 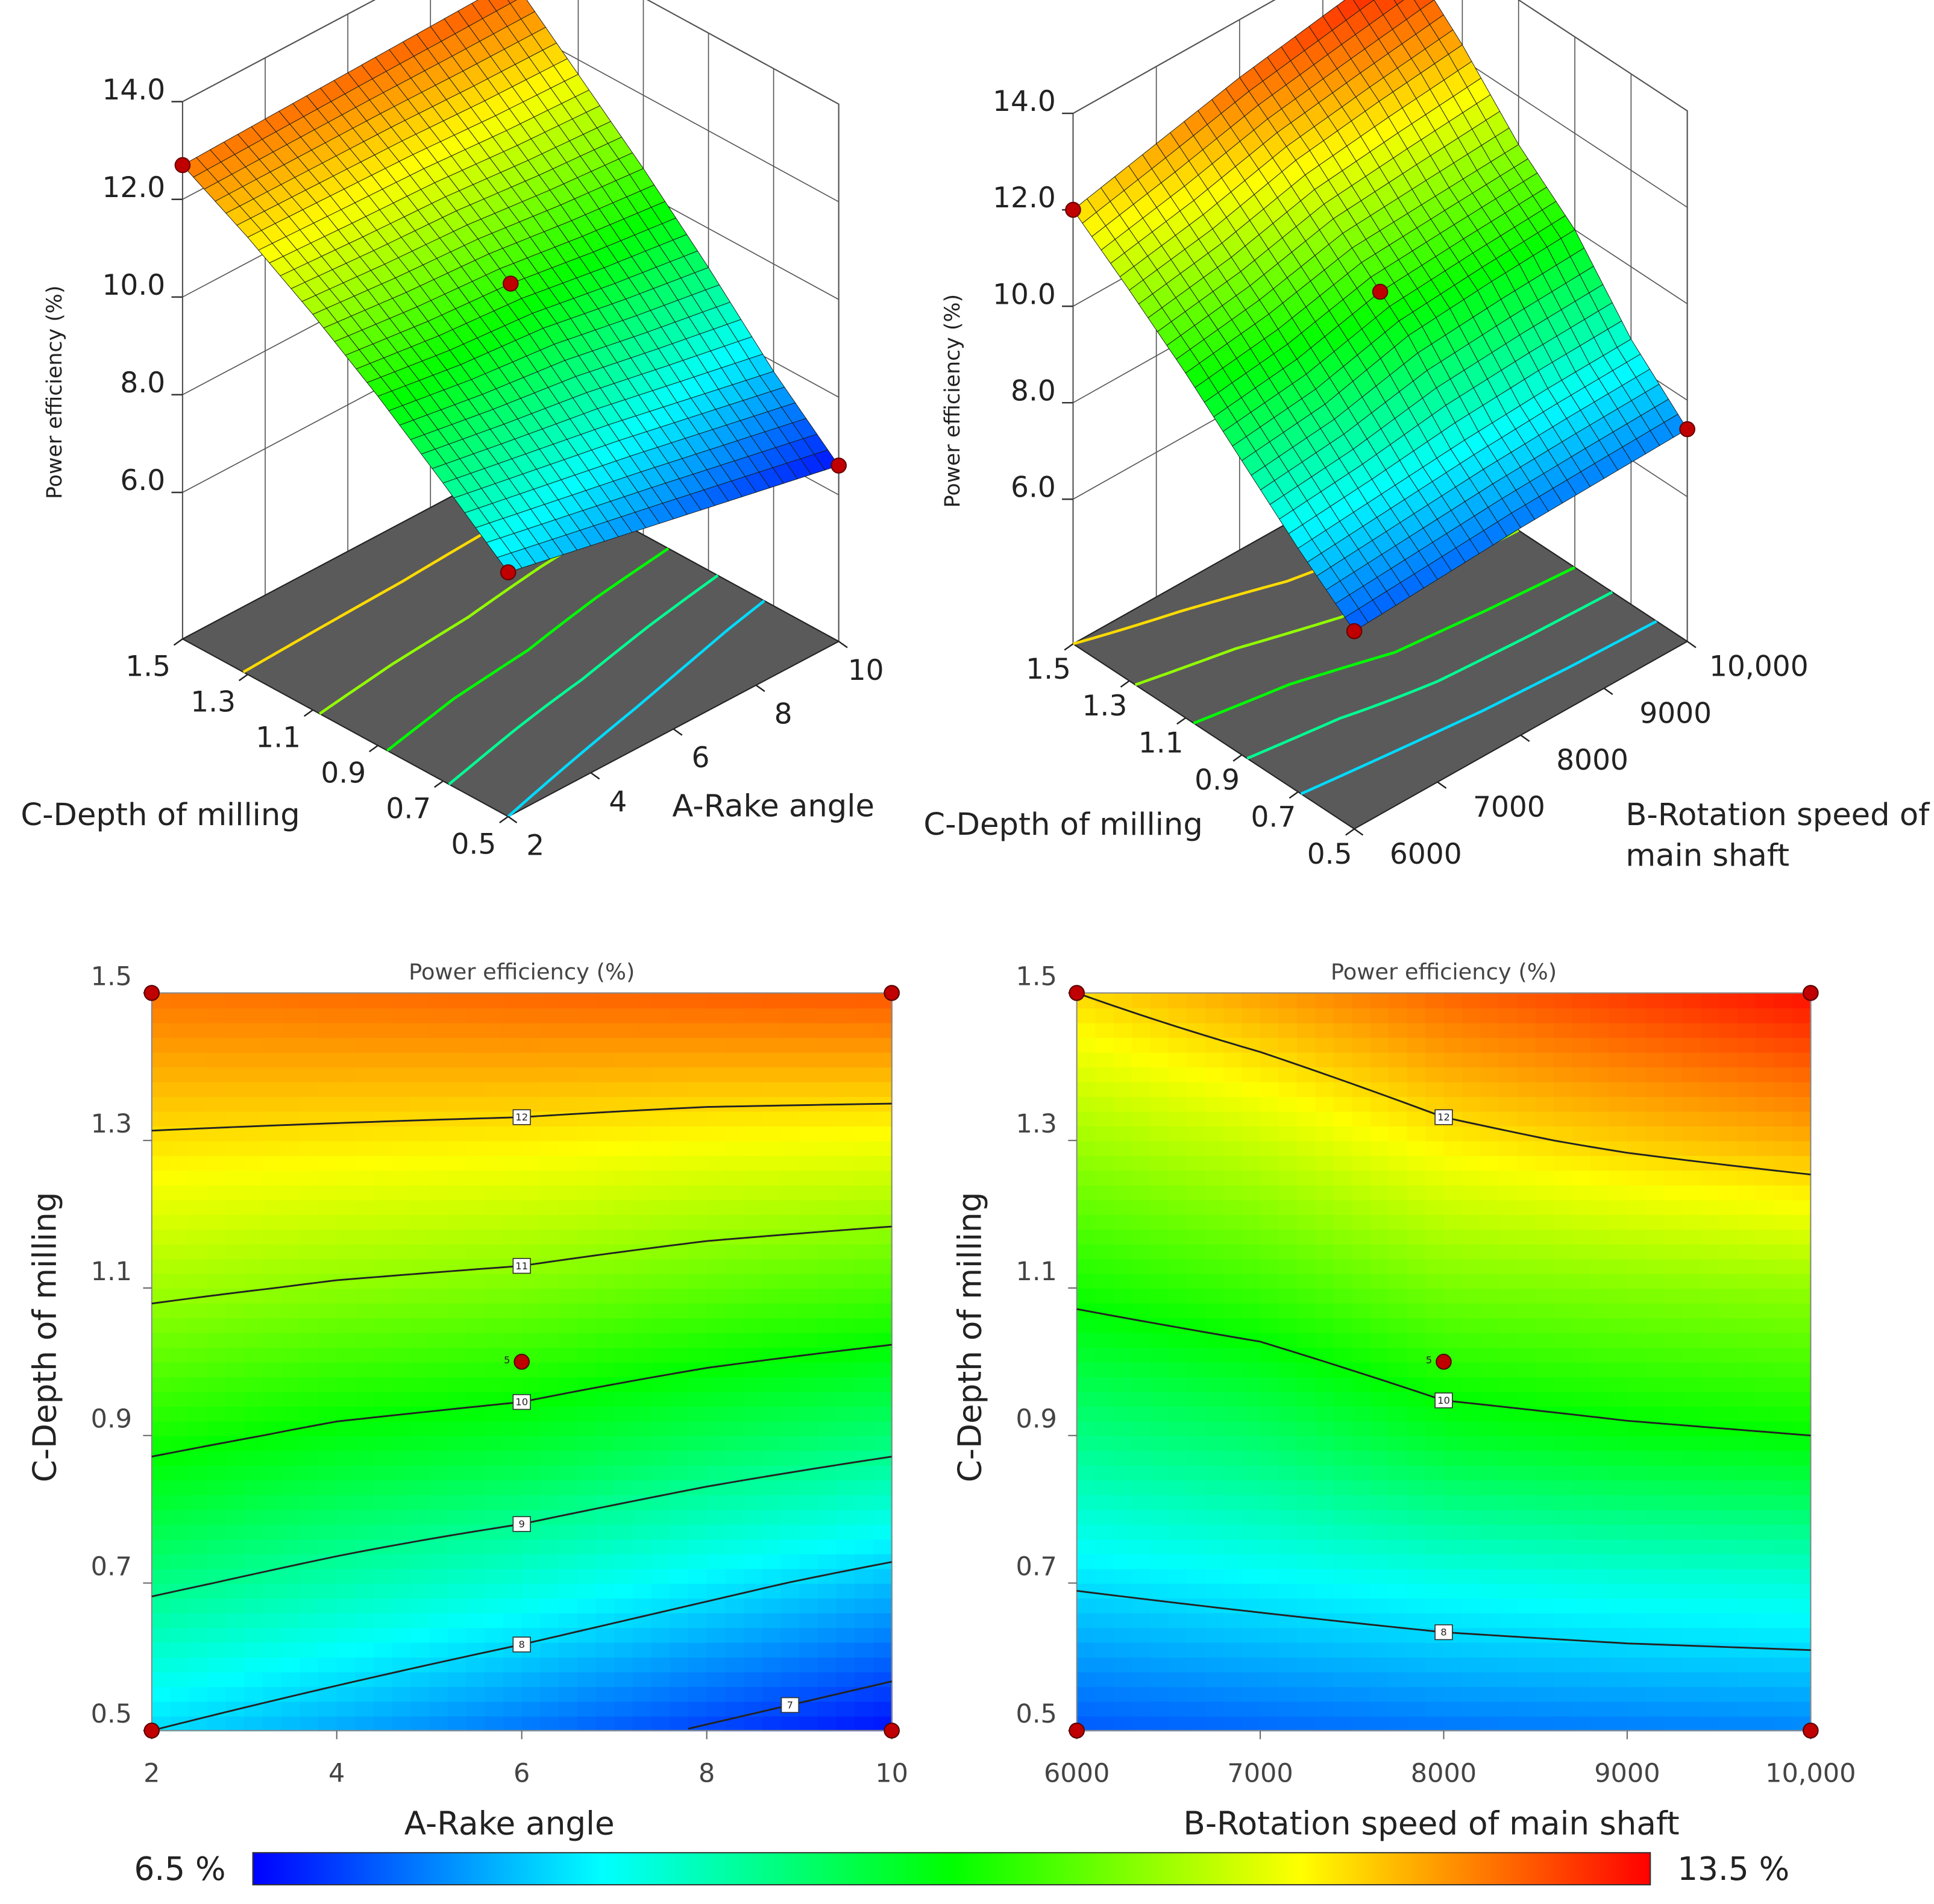 What do you see at coordinates (512, 2) in the screenshot?
I see `surface-patch` at bounding box center [512, 2].